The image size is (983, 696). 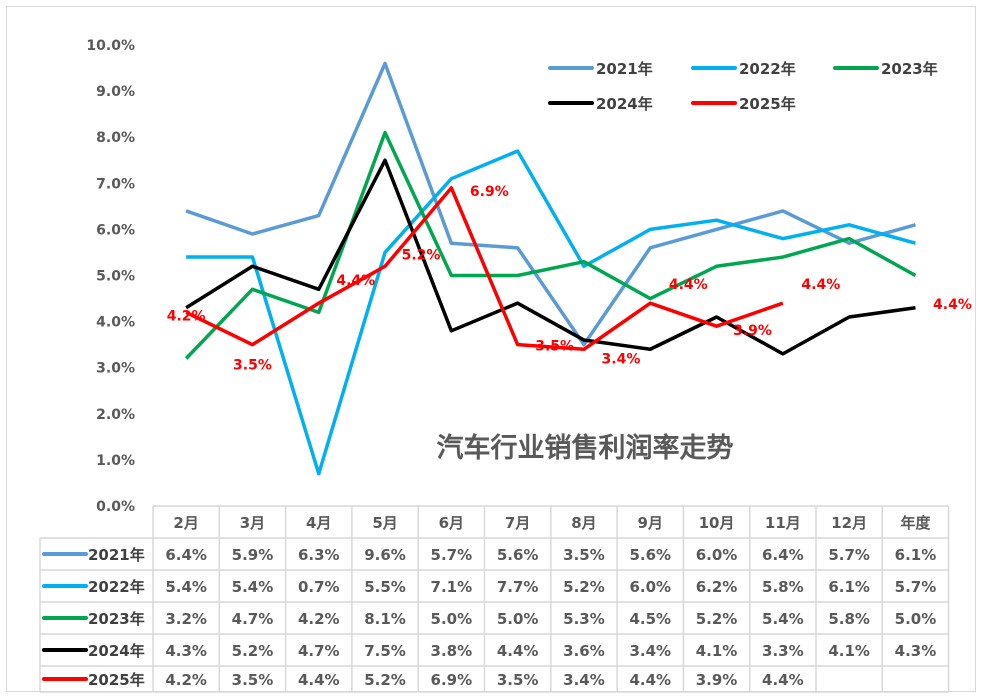 I want to click on data-label: 4.2%, so click(x=186, y=316).